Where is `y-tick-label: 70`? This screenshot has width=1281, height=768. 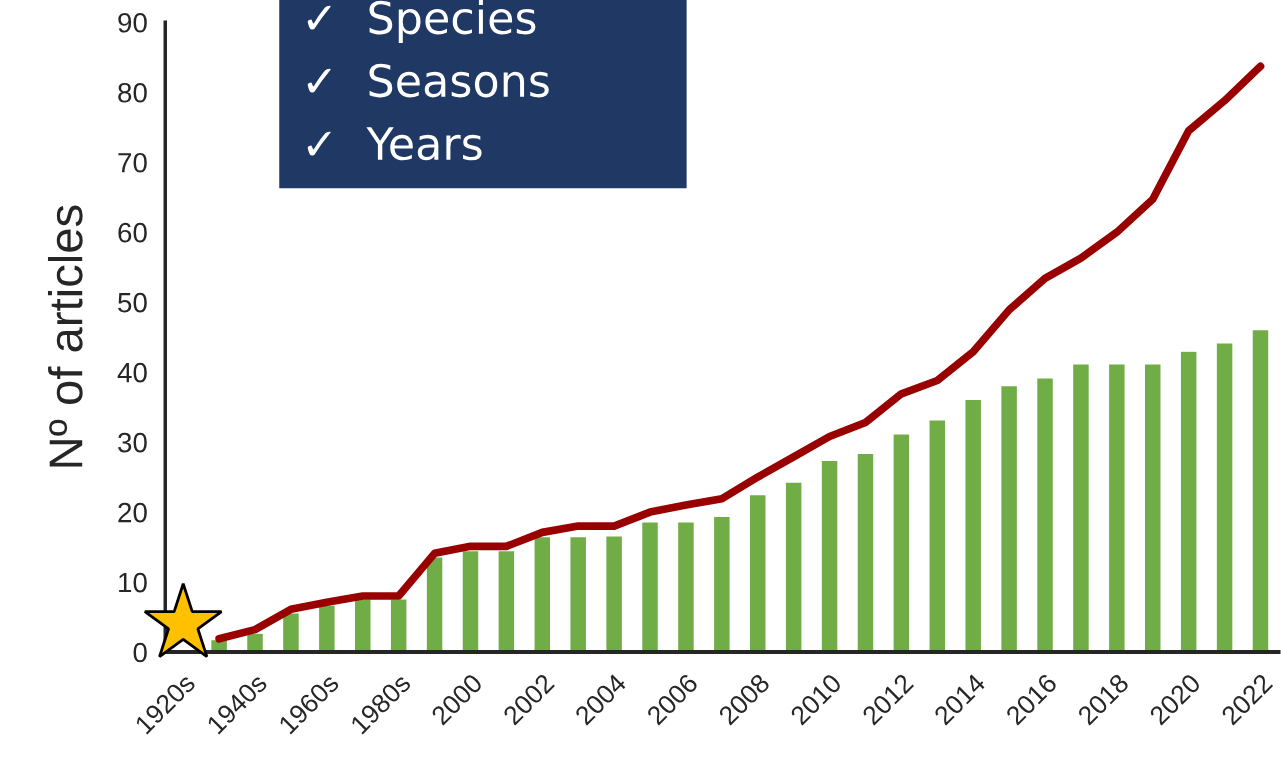
y-tick-label: 70 is located at coordinates (132, 162).